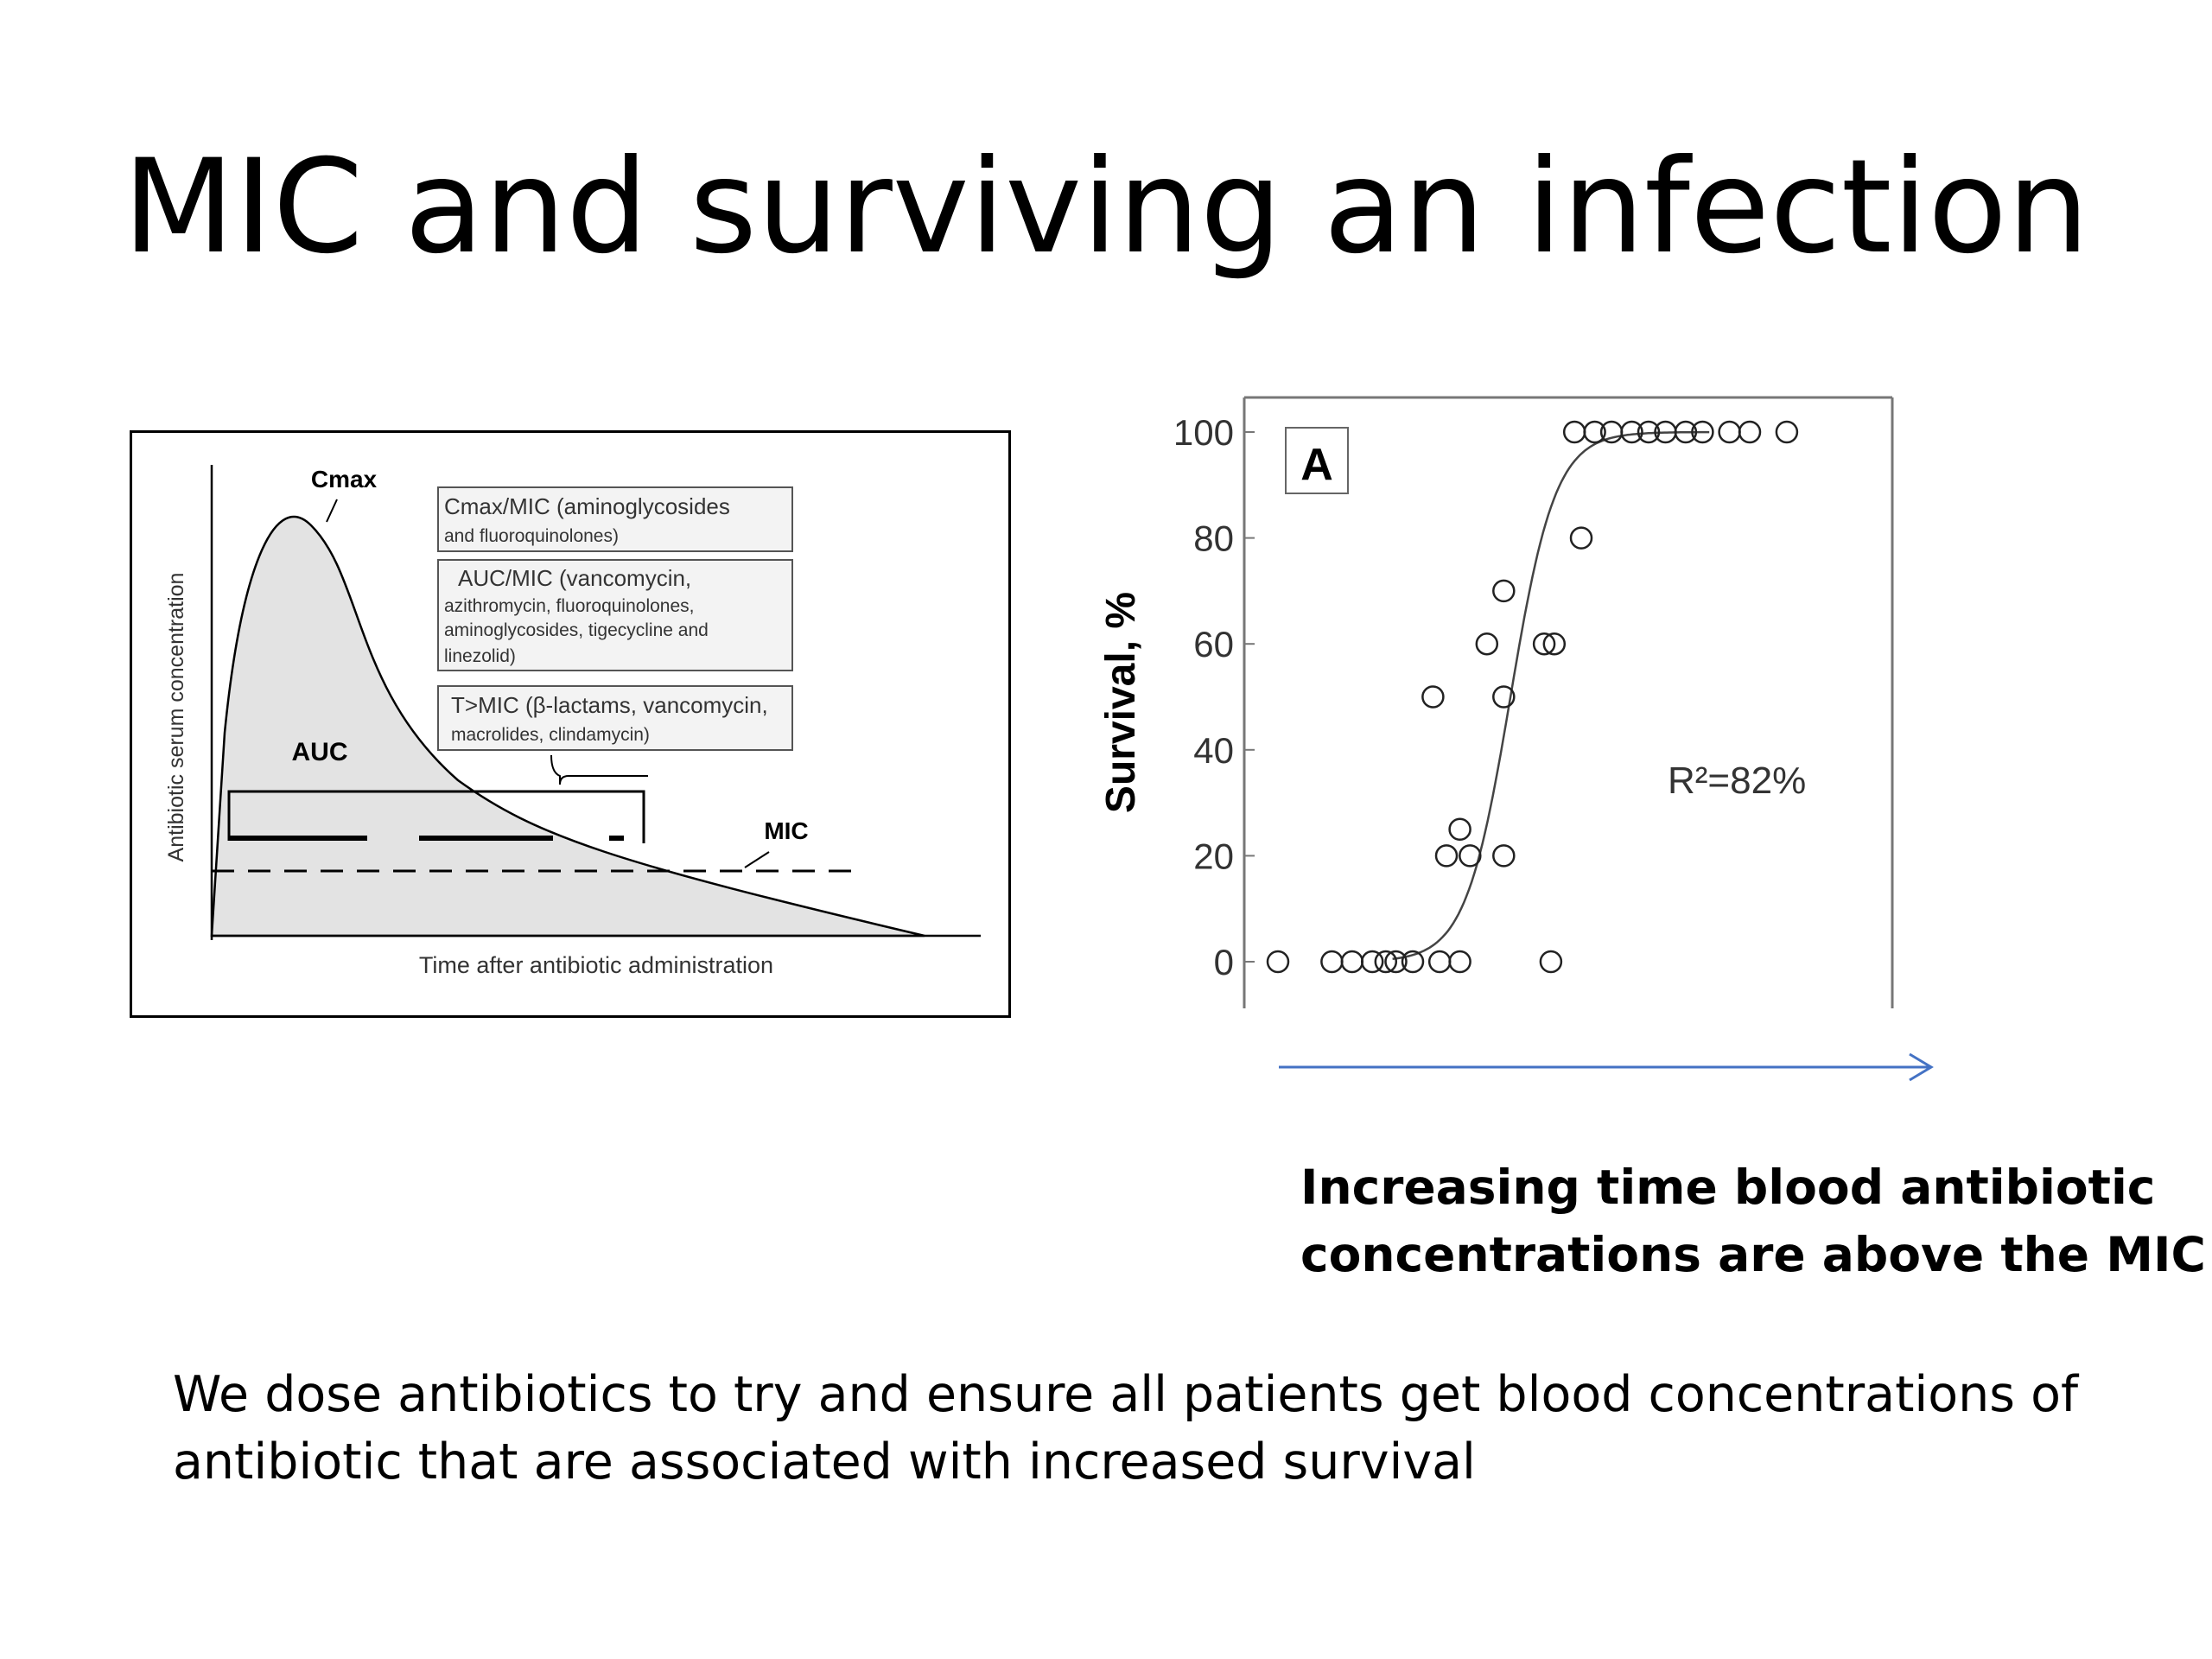 The height and width of the screenshot is (1659, 2212). Describe the element at coordinates (1203, 432) in the screenshot. I see `y-tick-label: 100` at that location.